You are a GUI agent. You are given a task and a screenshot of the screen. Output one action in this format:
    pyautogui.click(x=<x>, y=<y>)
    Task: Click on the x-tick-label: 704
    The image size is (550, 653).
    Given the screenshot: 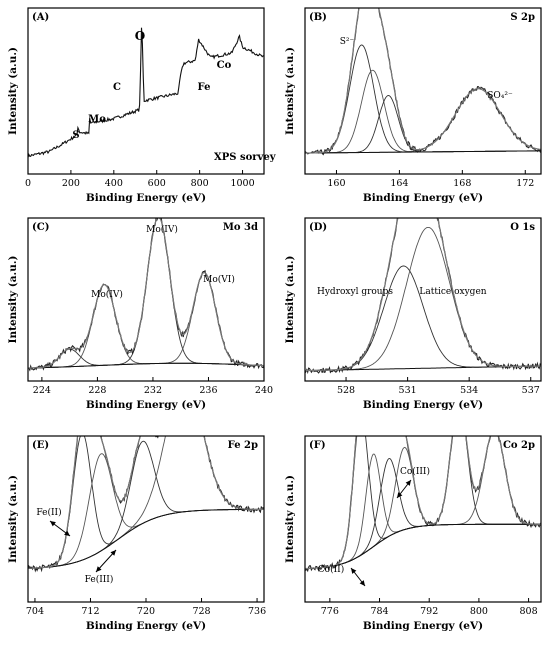 What is the action you would take?
    pyautogui.click(x=35, y=611)
    